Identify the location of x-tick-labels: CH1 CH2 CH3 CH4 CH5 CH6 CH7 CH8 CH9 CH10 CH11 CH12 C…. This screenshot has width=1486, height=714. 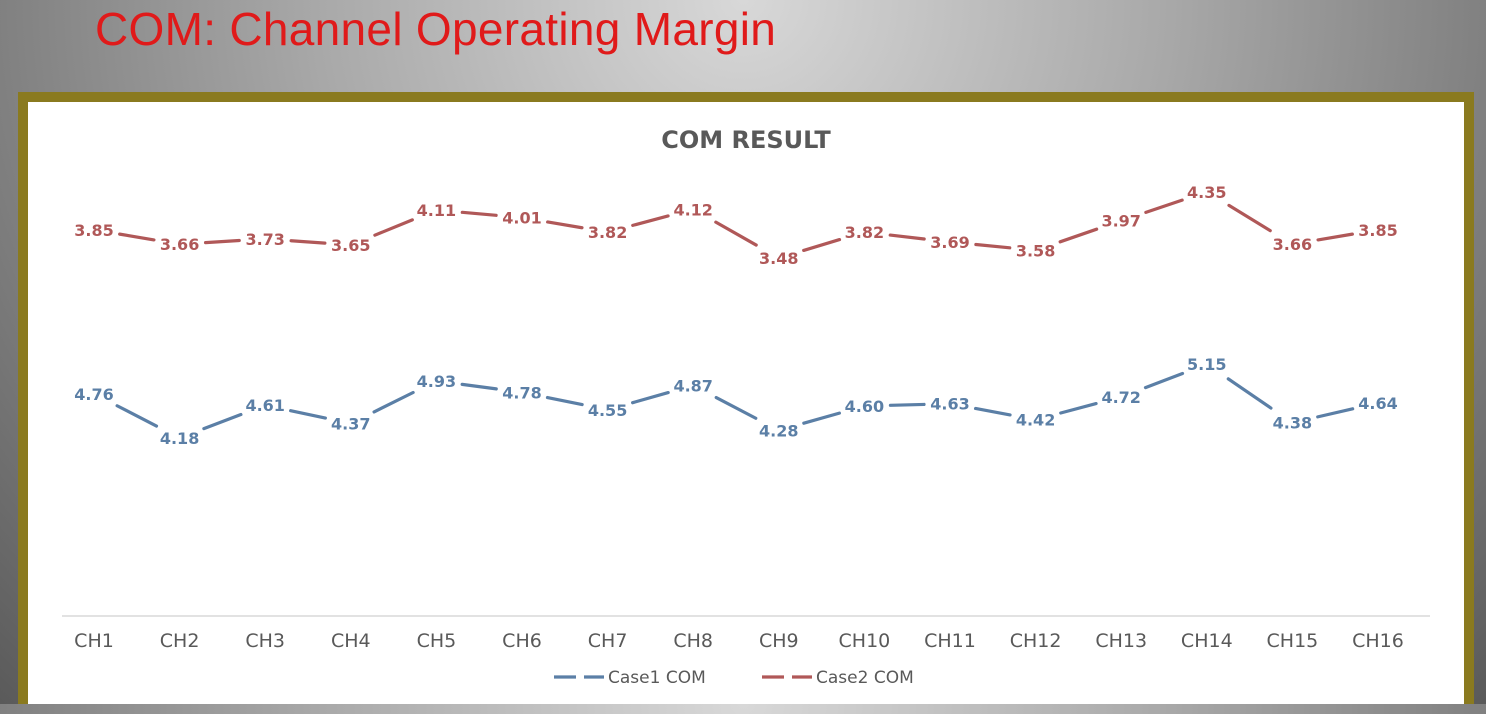
(739, 641).